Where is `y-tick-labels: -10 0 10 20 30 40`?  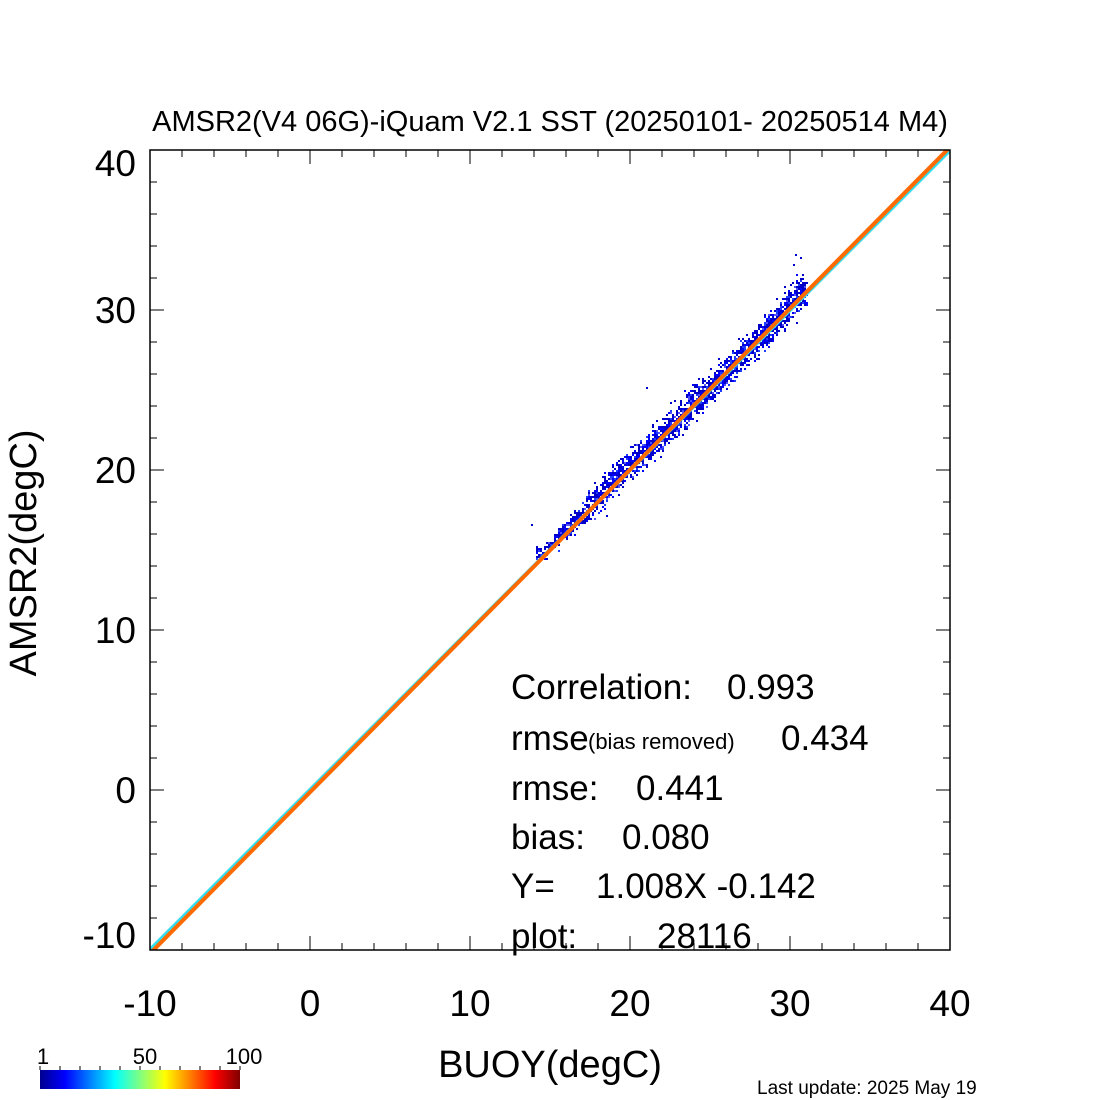 y-tick-labels: -10 0 10 20 30 40 is located at coordinates (109, 549).